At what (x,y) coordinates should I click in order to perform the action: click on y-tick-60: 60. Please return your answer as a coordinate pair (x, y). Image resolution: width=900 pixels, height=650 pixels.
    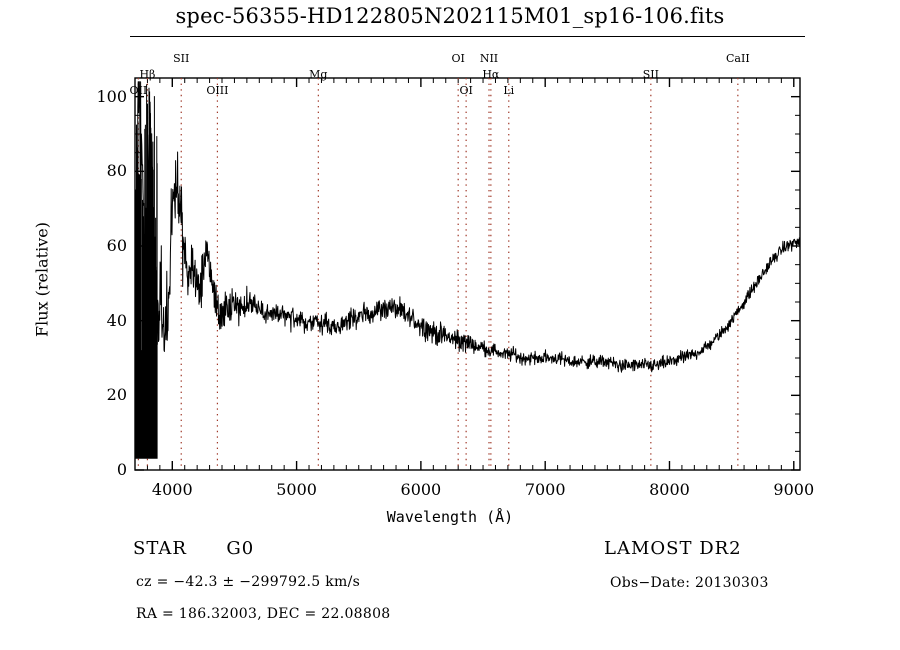
    Looking at the image, I should click on (116, 245).